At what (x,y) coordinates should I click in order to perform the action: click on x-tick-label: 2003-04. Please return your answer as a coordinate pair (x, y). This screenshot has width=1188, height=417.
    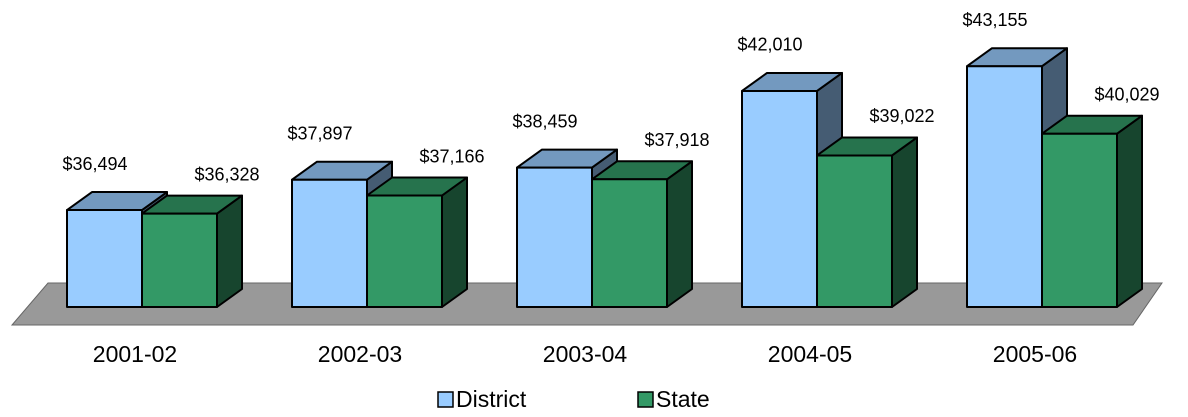
    Looking at the image, I should click on (585, 354).